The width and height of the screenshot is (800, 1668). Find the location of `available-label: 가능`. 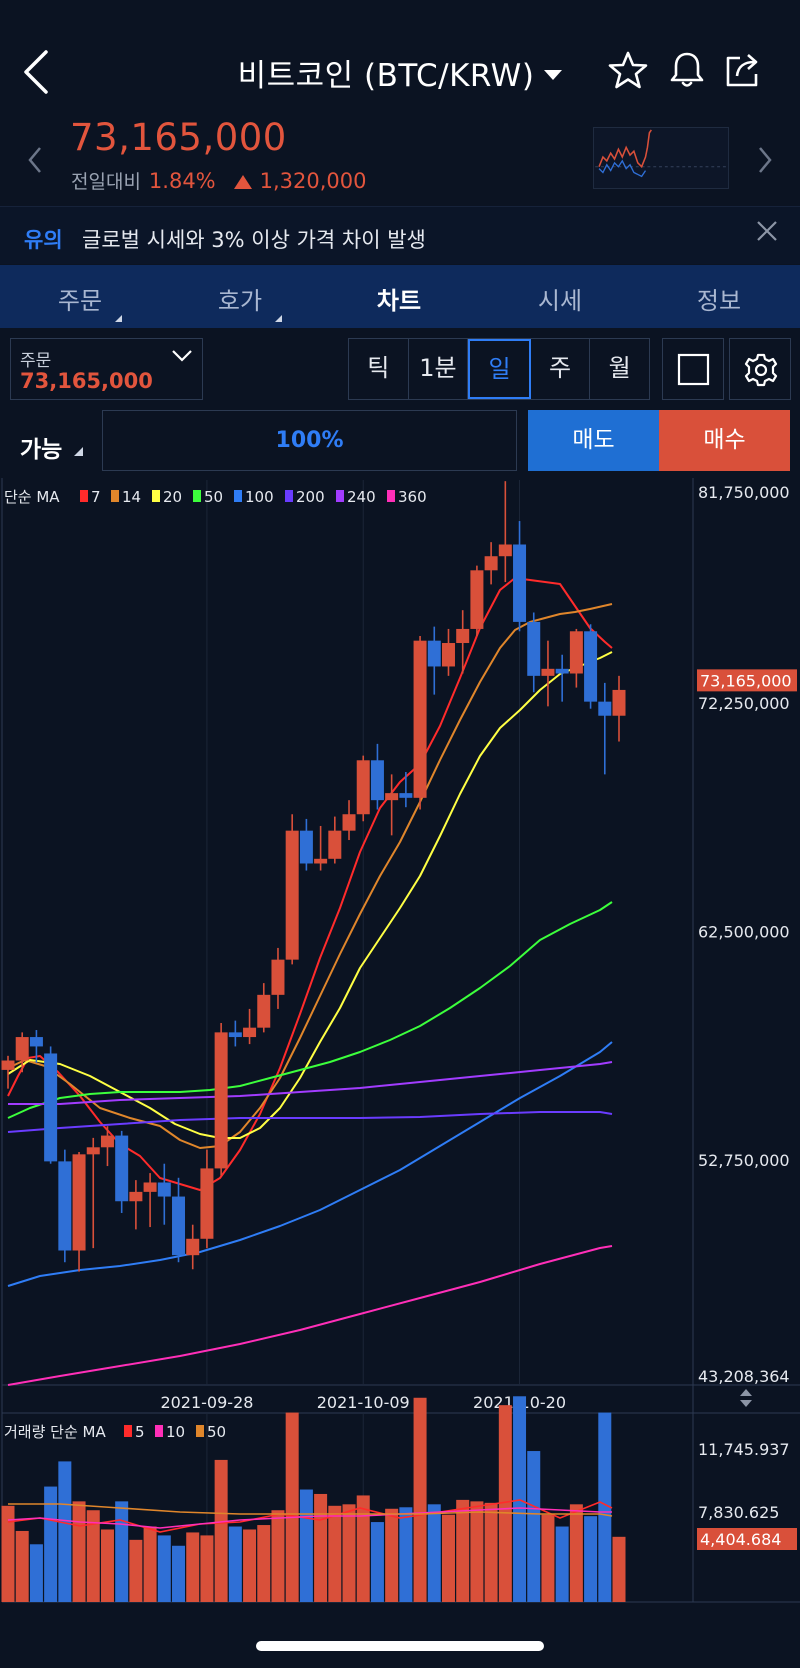

available-label: 가능 is located at coordinates (41, 450).